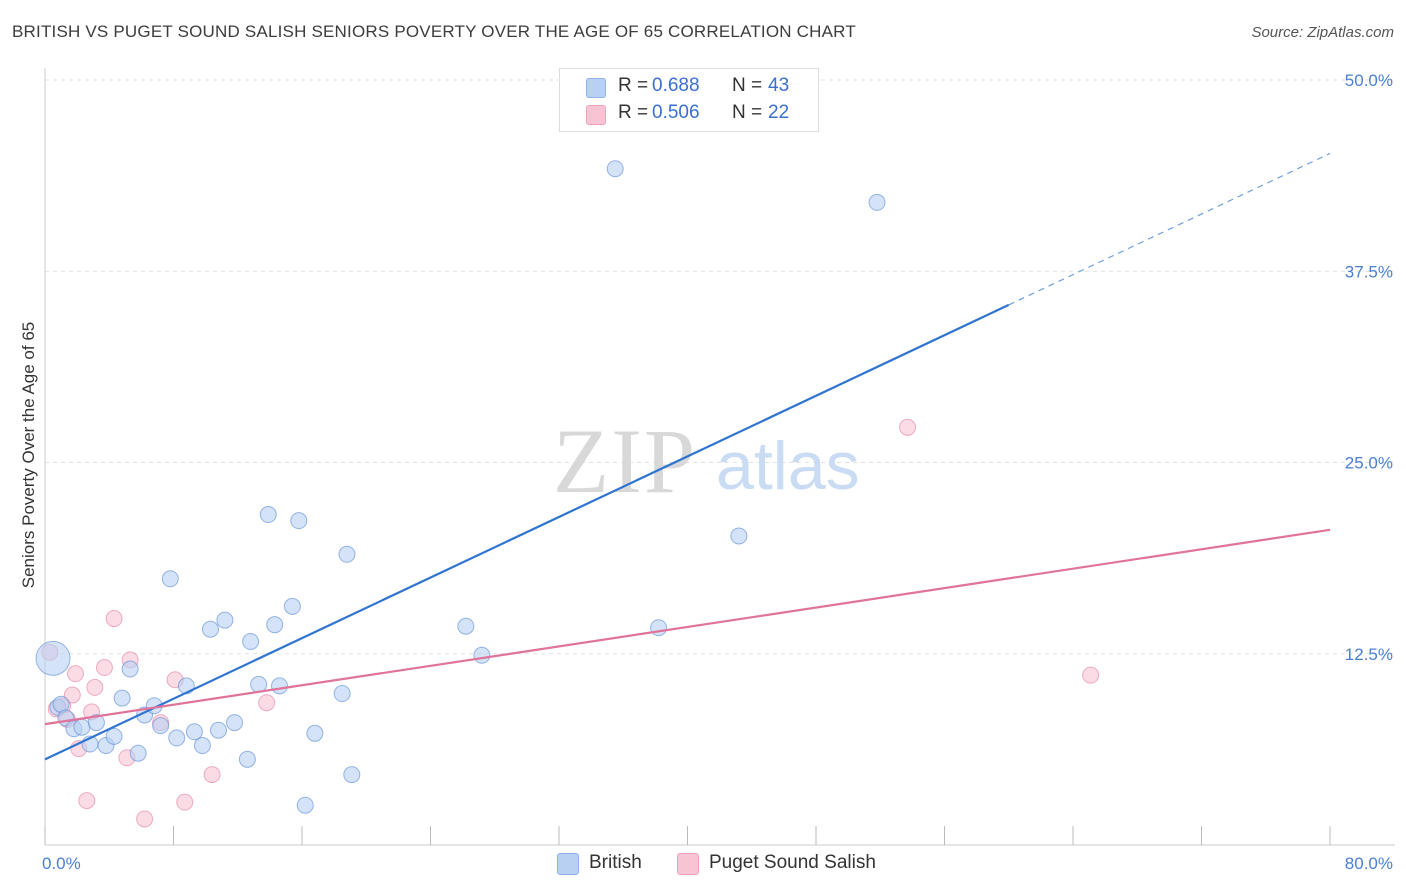 The width and height of the screenshot is (1406, 892). I want to click on stats-legend: R = 0.688 N = 43 R = 0.506 N = 22, so click(689, 100).